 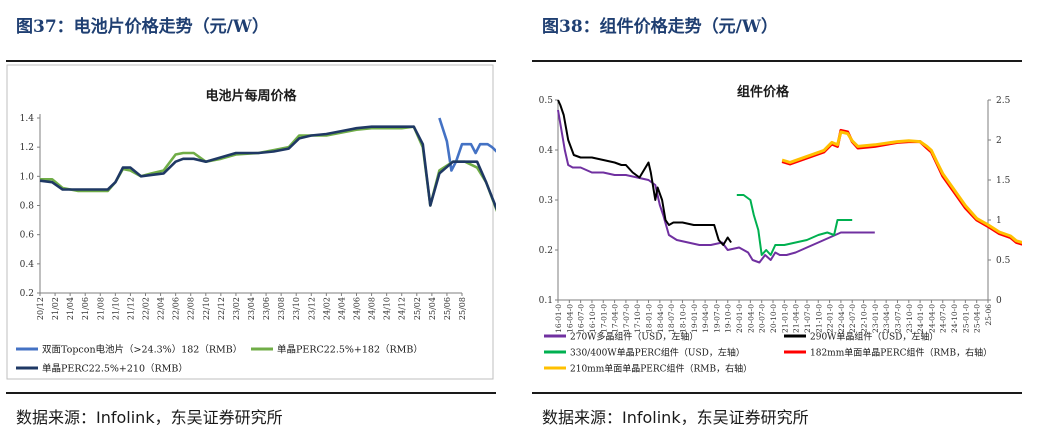 I want to click on y-tick-label: 0.8, so click(x=27, y=207).